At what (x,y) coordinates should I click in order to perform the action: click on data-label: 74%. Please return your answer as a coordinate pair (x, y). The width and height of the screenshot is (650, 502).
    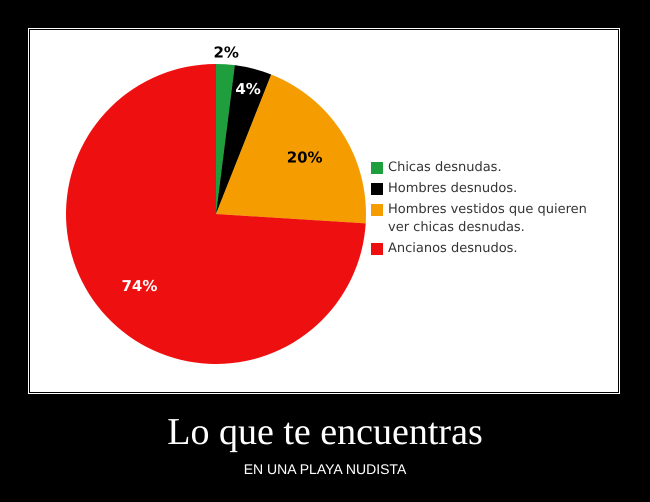
    Looking at the image, I should click on (140, 285).